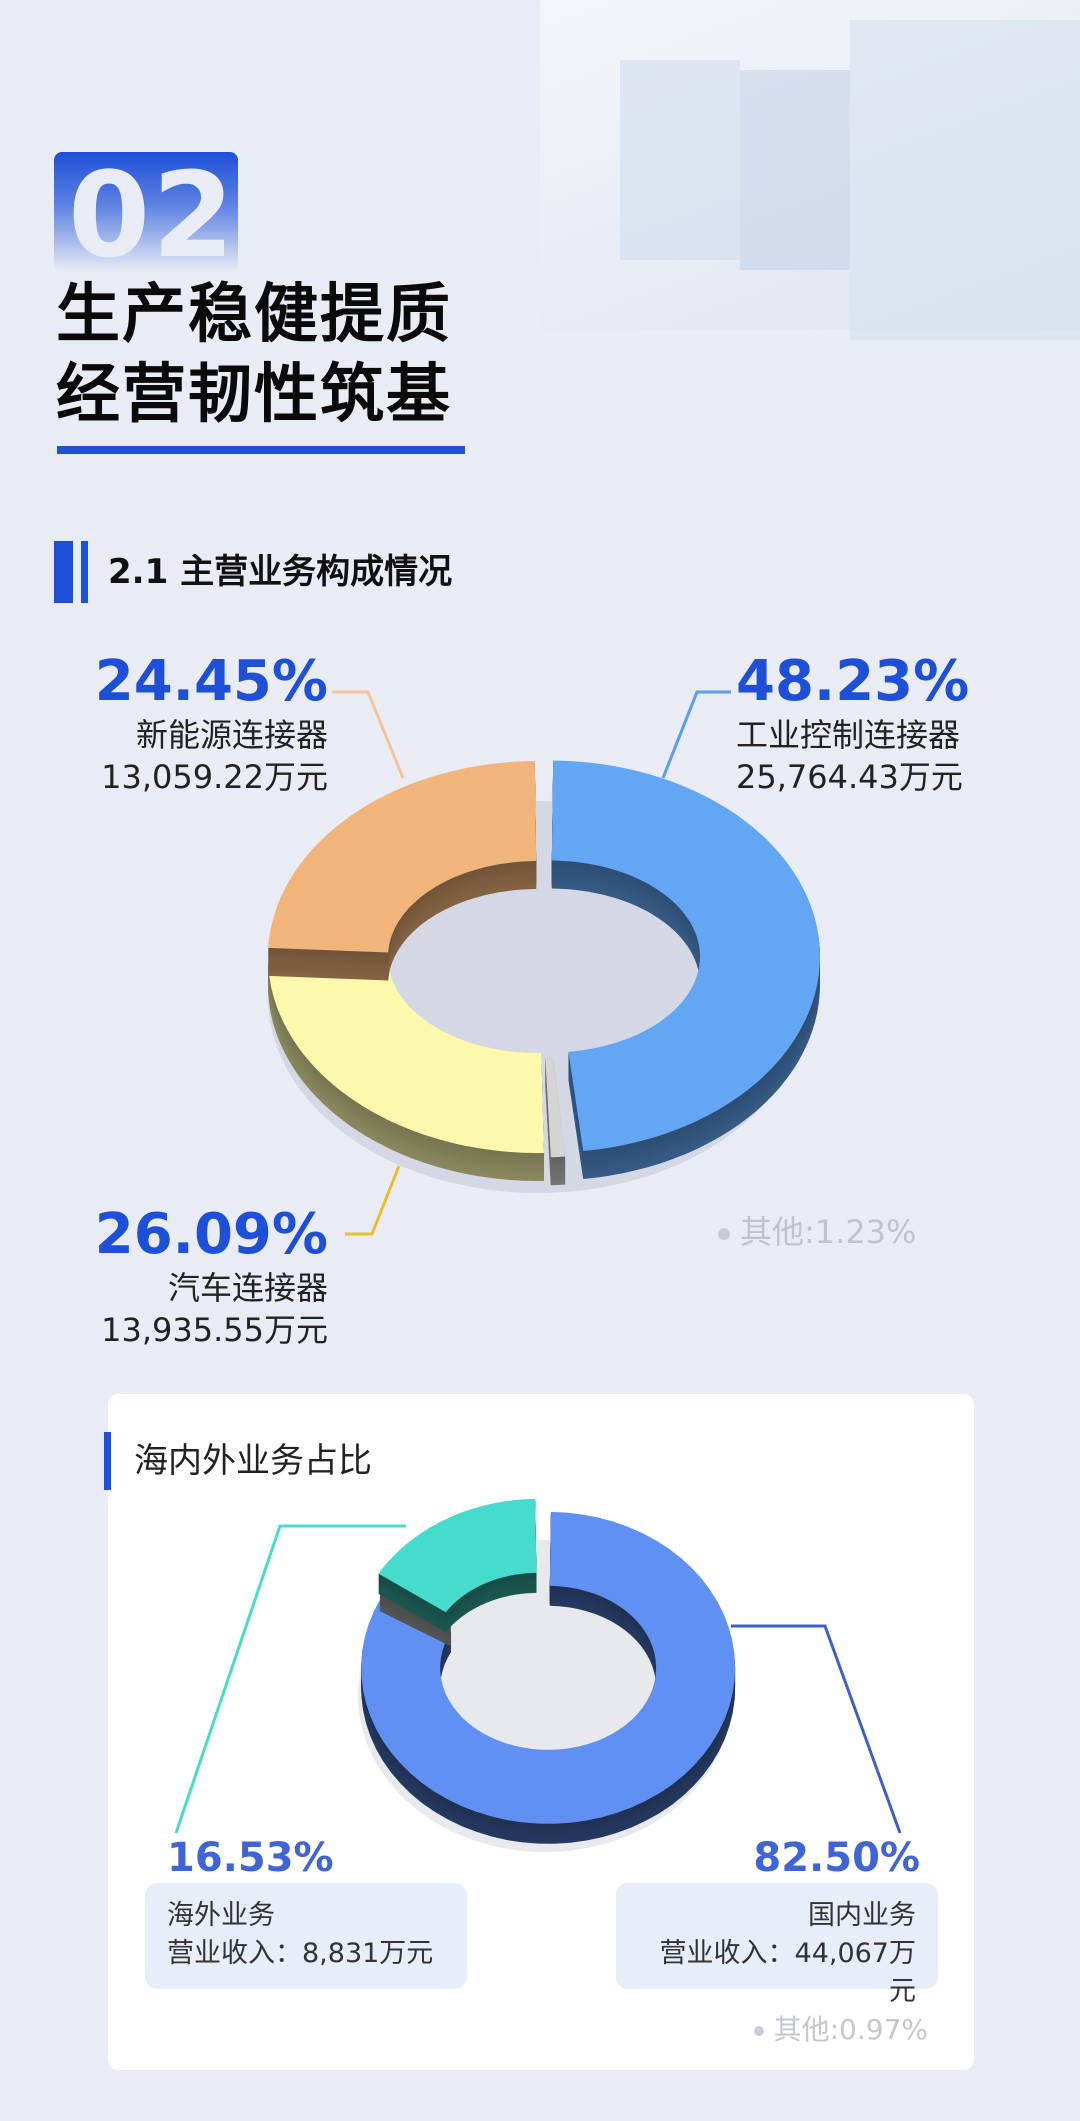  I want to click on slice-automotive, so click(406, 1052).